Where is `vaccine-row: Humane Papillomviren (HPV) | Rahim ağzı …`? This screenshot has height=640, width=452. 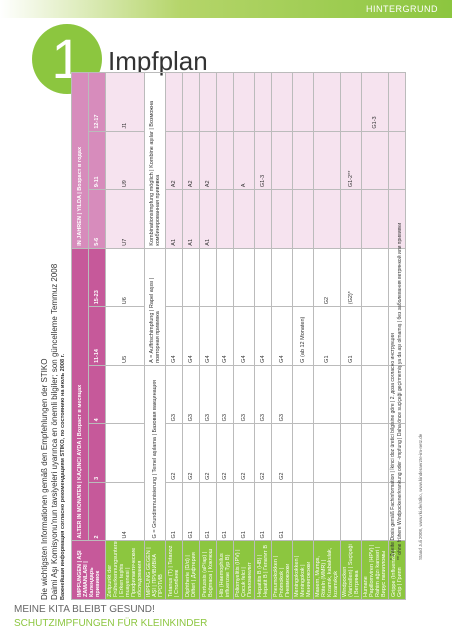 vaccine-row: Humane Papillomviren (HPV) | Rahim ağzı … is located at coordinates (375, 336).